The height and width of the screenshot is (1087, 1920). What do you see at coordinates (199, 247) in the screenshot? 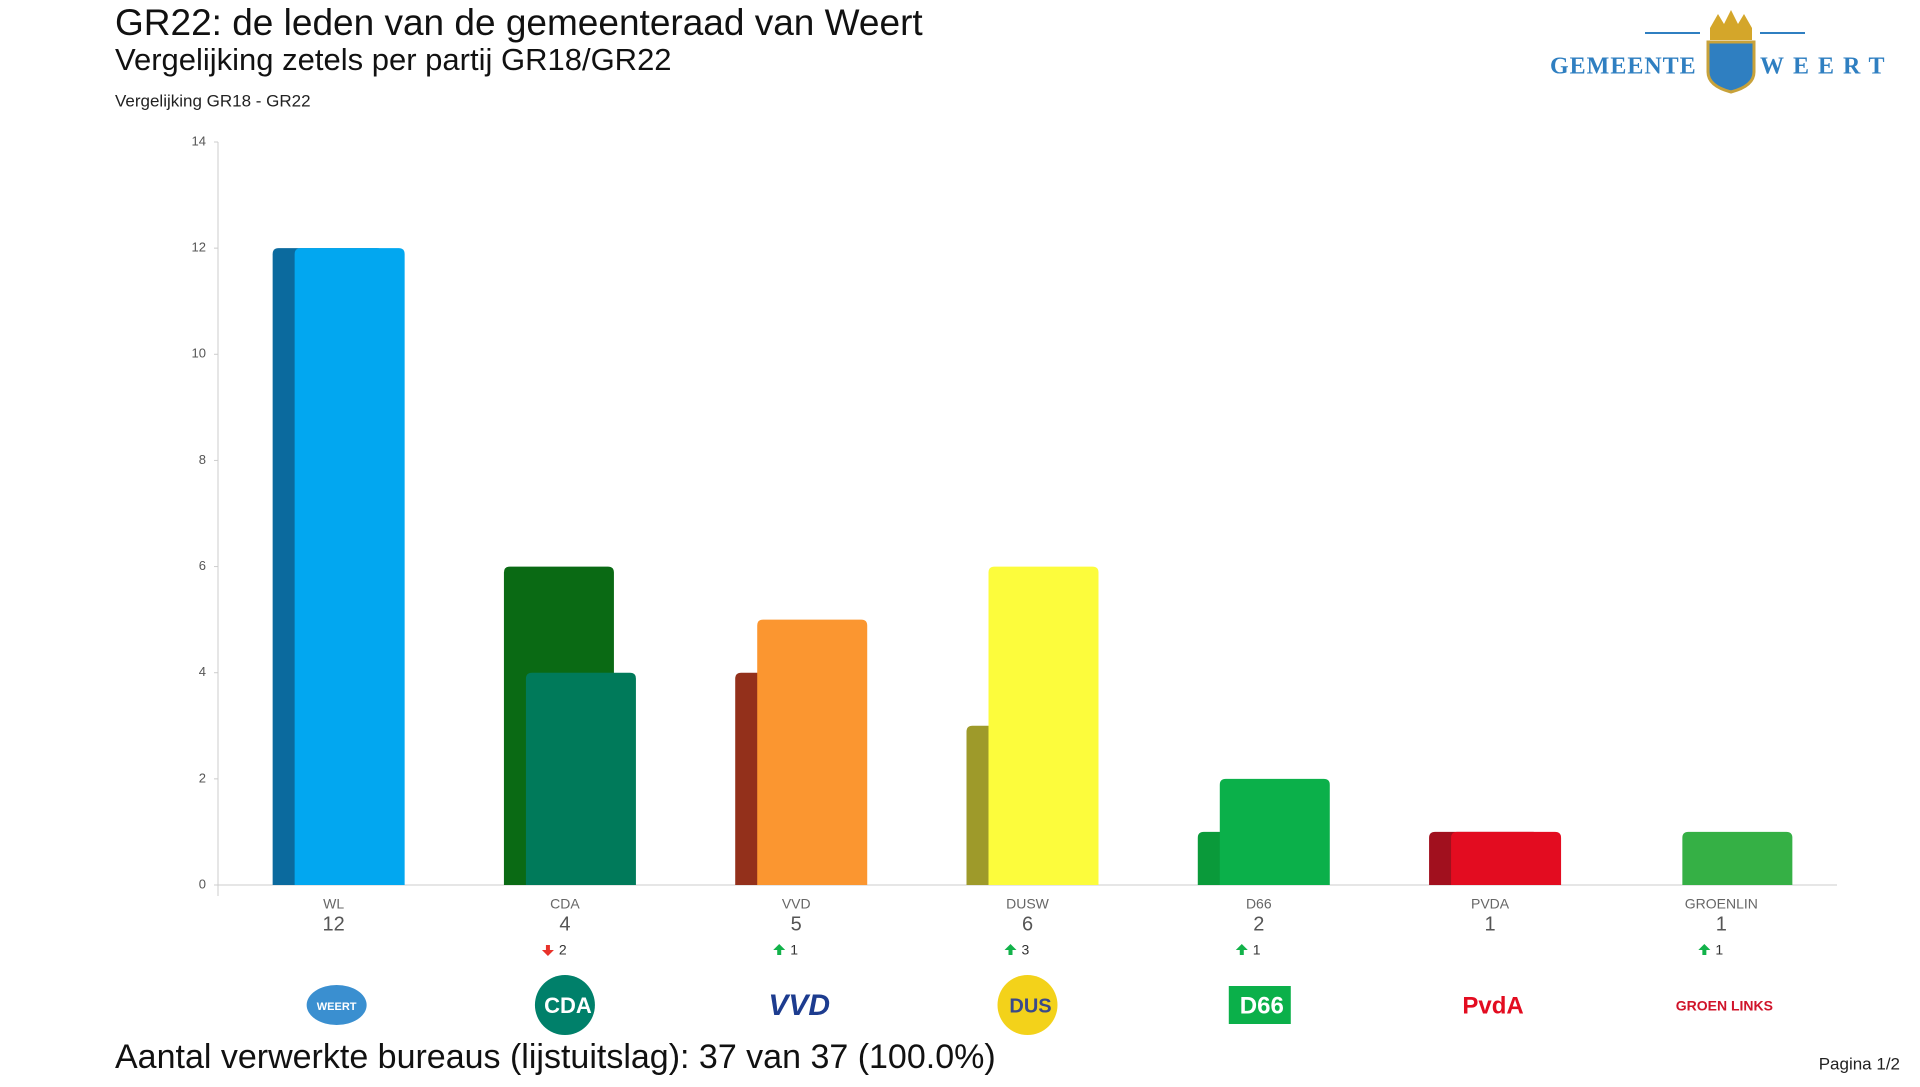
I see `y-tick-label: 12` at bounding box center [199, 247].